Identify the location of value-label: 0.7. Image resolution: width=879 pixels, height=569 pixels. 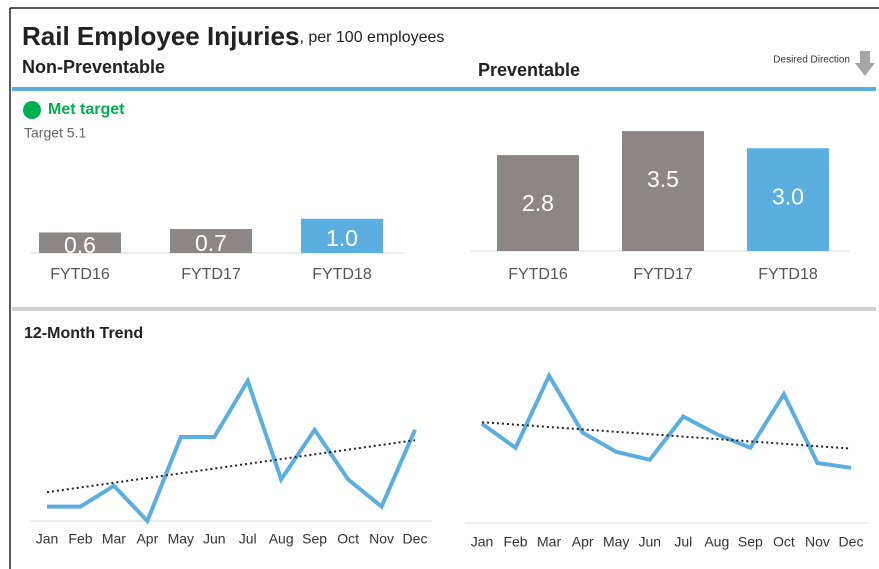
(211, 243).